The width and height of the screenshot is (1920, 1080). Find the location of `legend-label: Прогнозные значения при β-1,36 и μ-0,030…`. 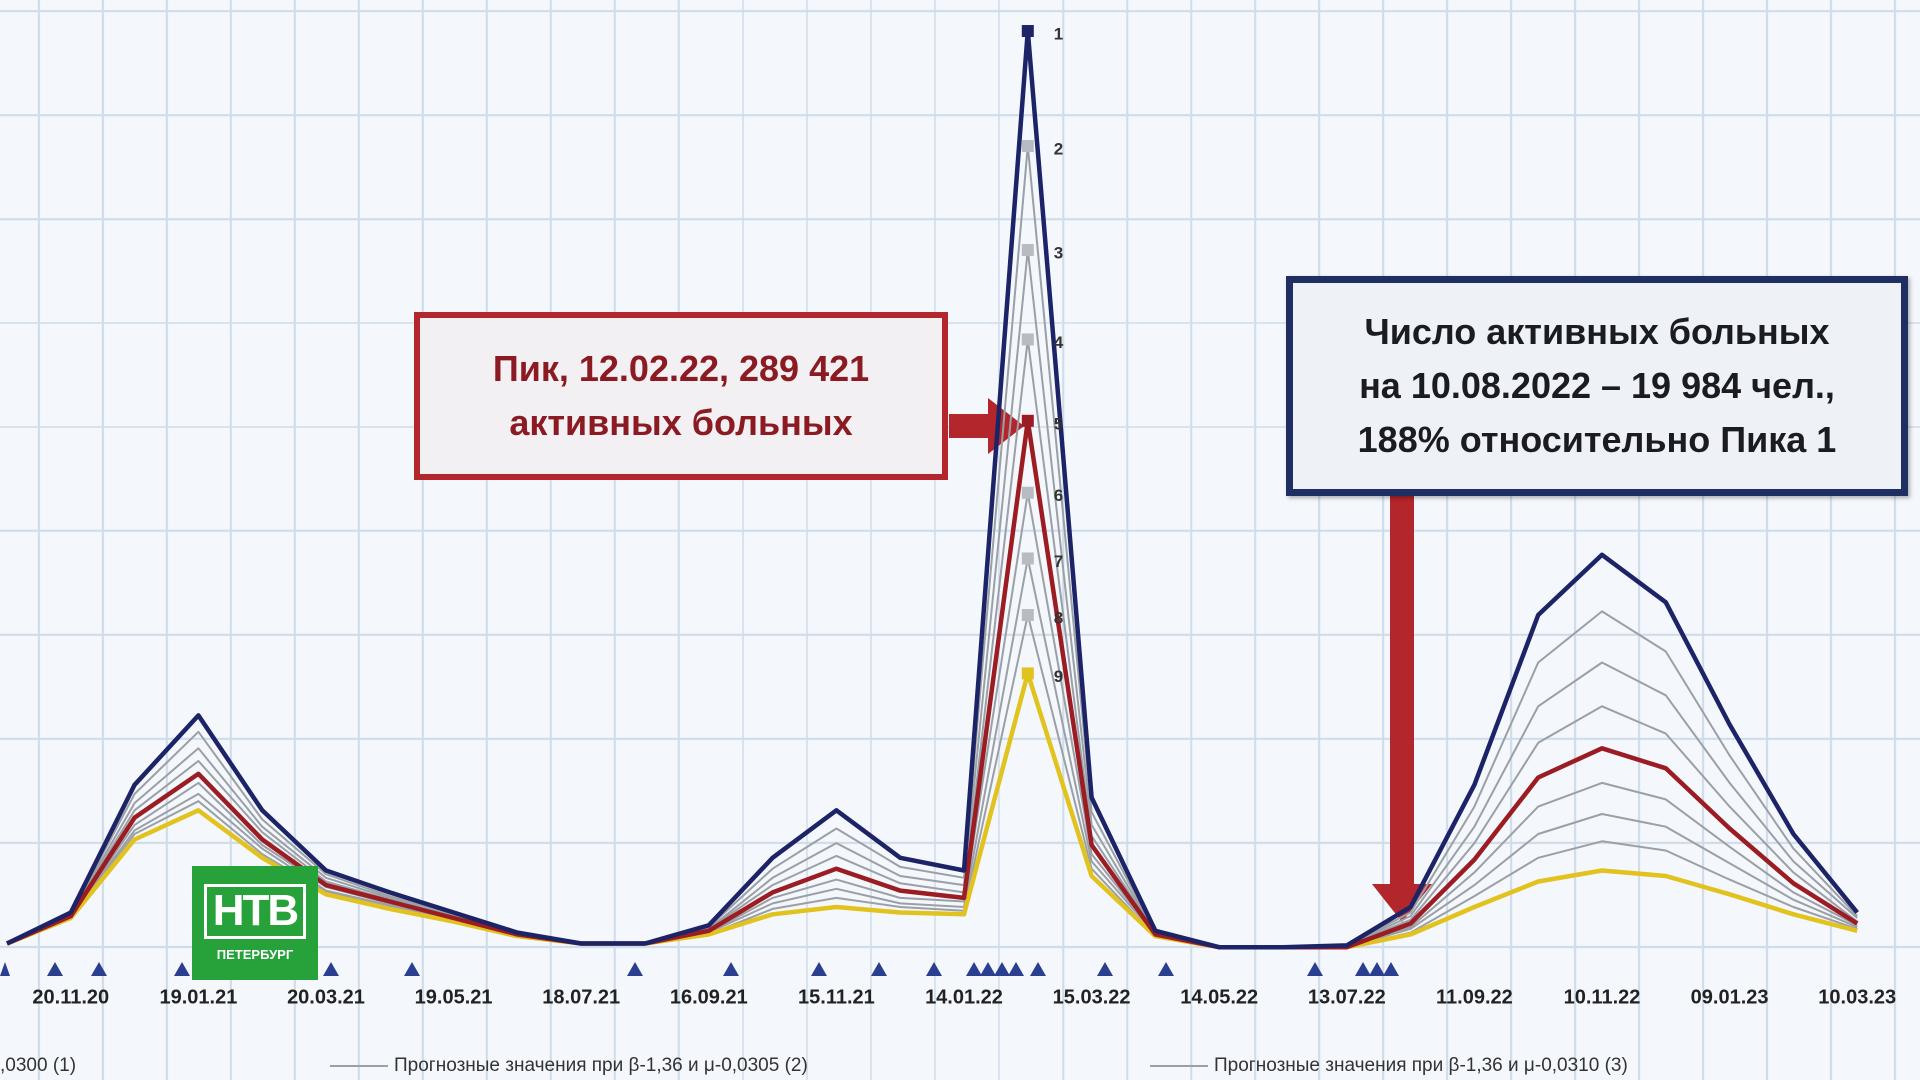

legend-label: Прогнозные значения при β-1,36 и μ-0,030… is located at coordinates (601, 1065).